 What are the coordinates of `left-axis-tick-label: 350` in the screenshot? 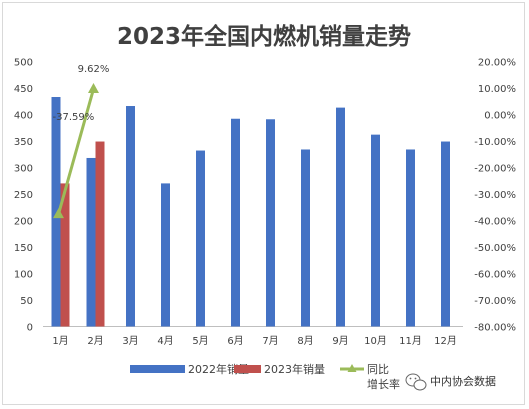 It's located at (23, 142).